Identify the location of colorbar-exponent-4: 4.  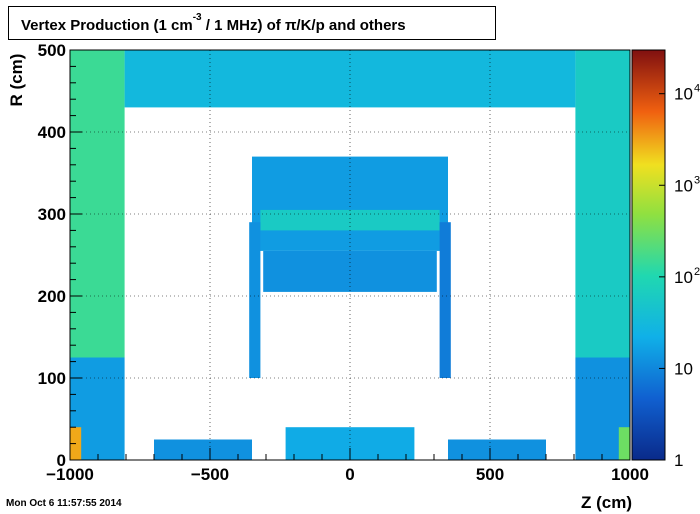
(697, 89).